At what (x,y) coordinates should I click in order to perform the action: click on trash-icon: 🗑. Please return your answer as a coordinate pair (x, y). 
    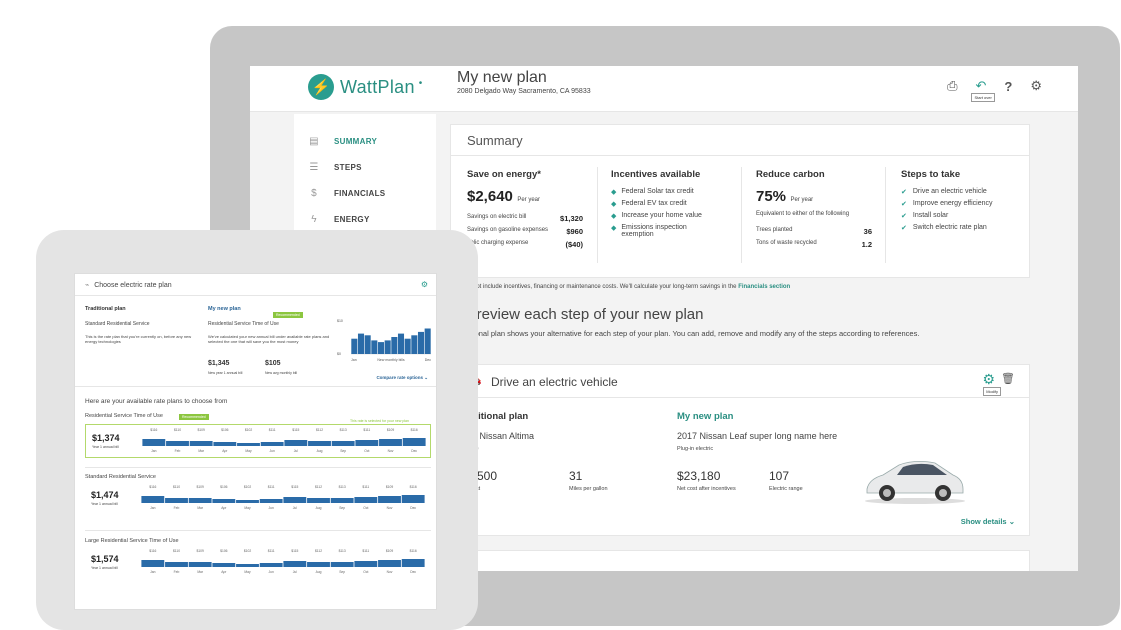
    Looking at the image, I should click on (1008, 379).